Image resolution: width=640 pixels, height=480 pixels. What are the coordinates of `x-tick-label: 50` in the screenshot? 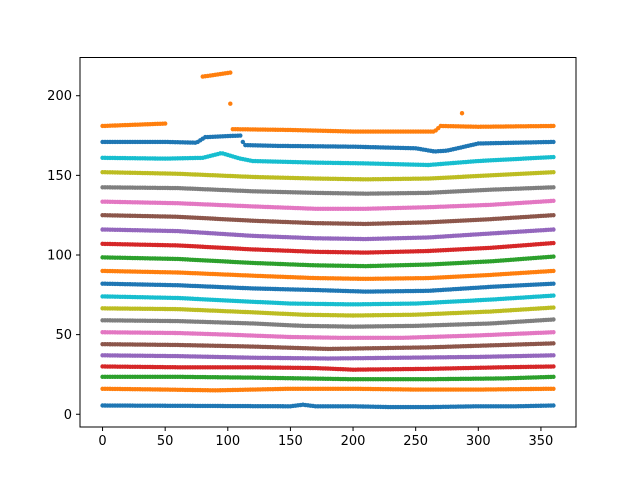 It's located at (165, 441).